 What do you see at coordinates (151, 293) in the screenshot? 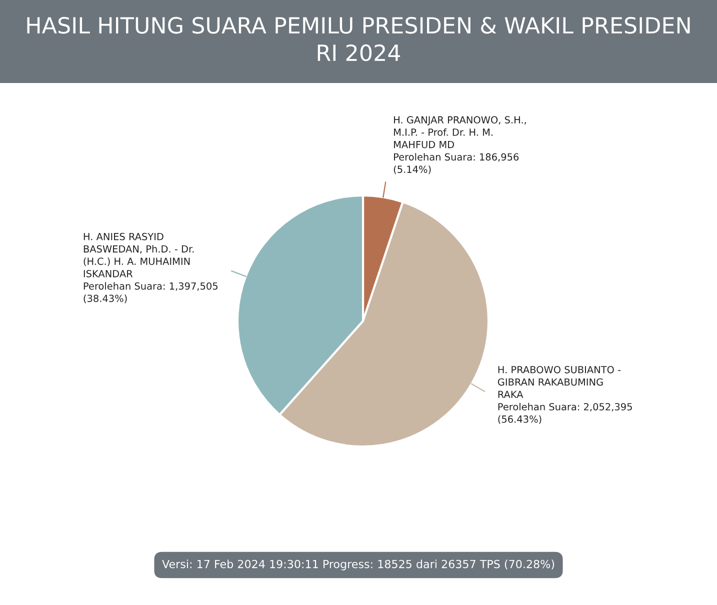
I see `data-label: Perolehan Suara: 1,397,505 (38.43%)` at bounding box center [151, 293].